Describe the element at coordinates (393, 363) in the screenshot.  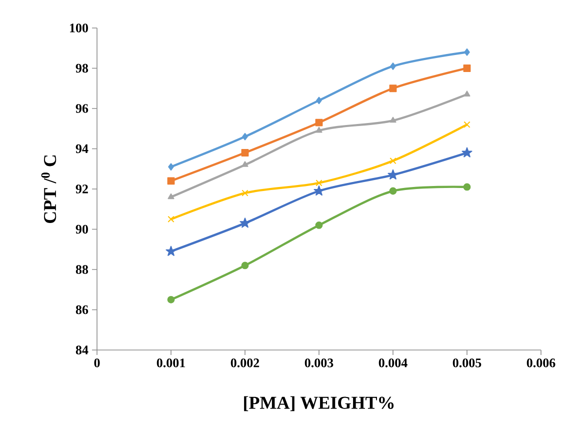
I see `x-tick-label: 0.004` at that location.